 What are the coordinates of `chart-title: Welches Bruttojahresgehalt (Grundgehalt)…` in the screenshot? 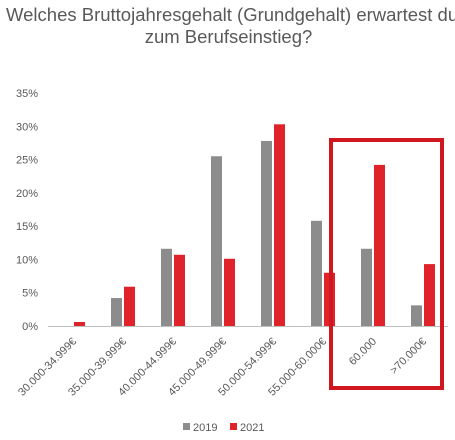 It's located at (230, 26).